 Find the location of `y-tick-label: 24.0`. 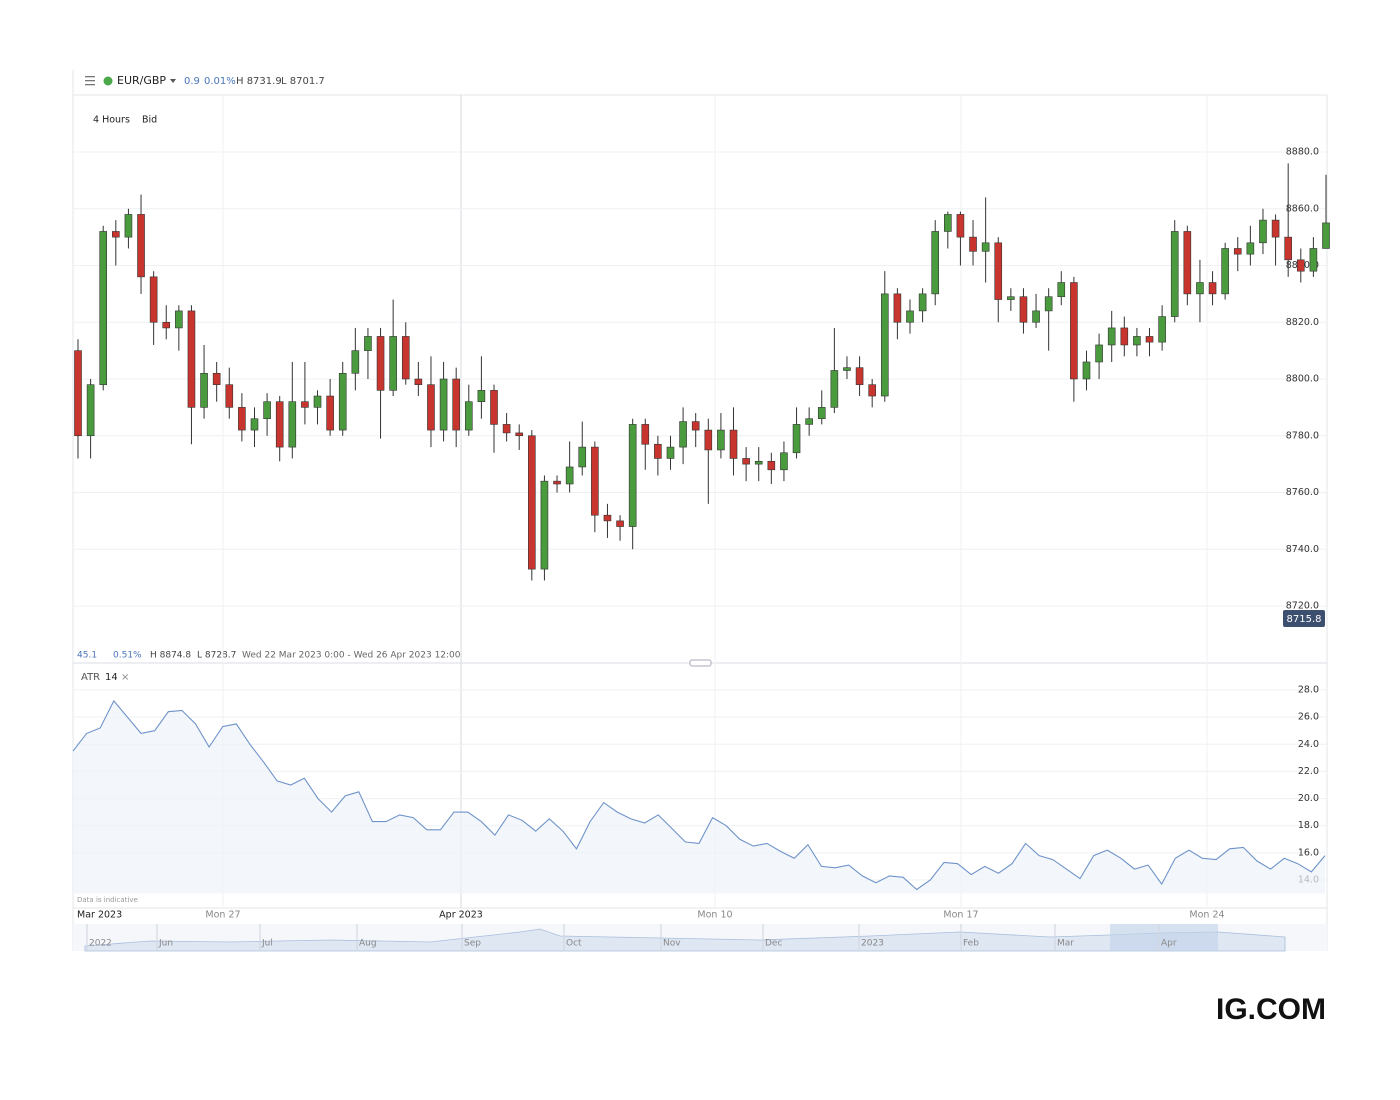

y-tick-label: 24.0 is located at coordinates (1308, 744).